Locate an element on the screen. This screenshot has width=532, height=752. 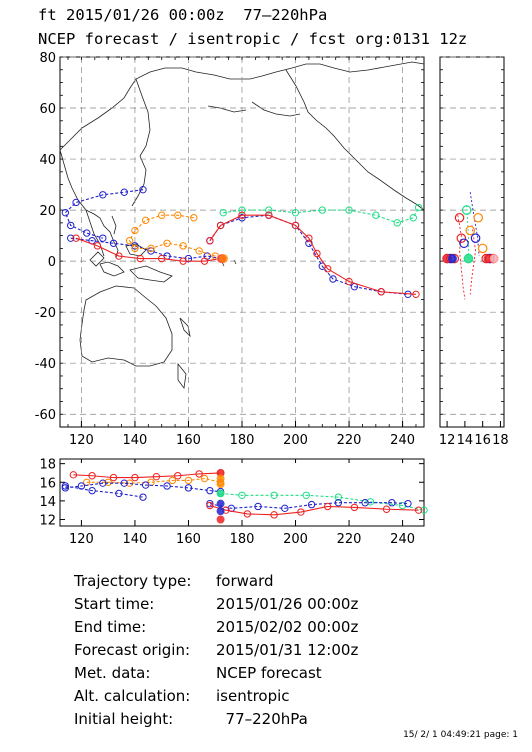
footer-timestamp: 15/ 2/ 1 04:49:21 page: 1 is located at coordinates (460, 735).